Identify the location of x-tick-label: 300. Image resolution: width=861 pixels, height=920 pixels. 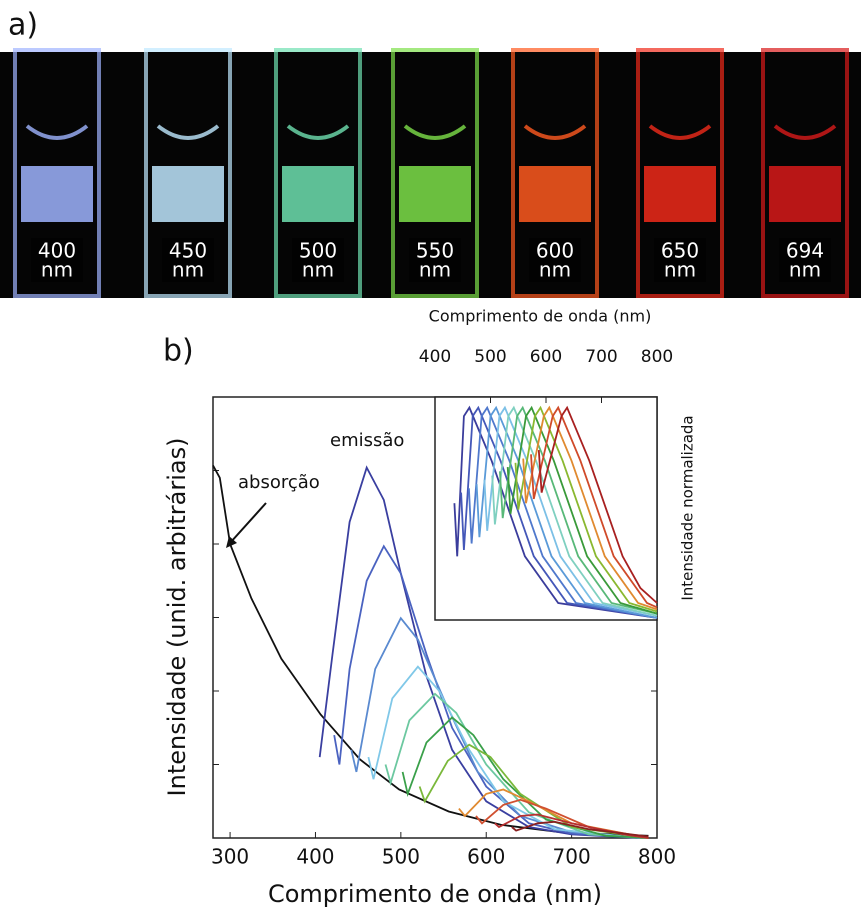
(230, 857).